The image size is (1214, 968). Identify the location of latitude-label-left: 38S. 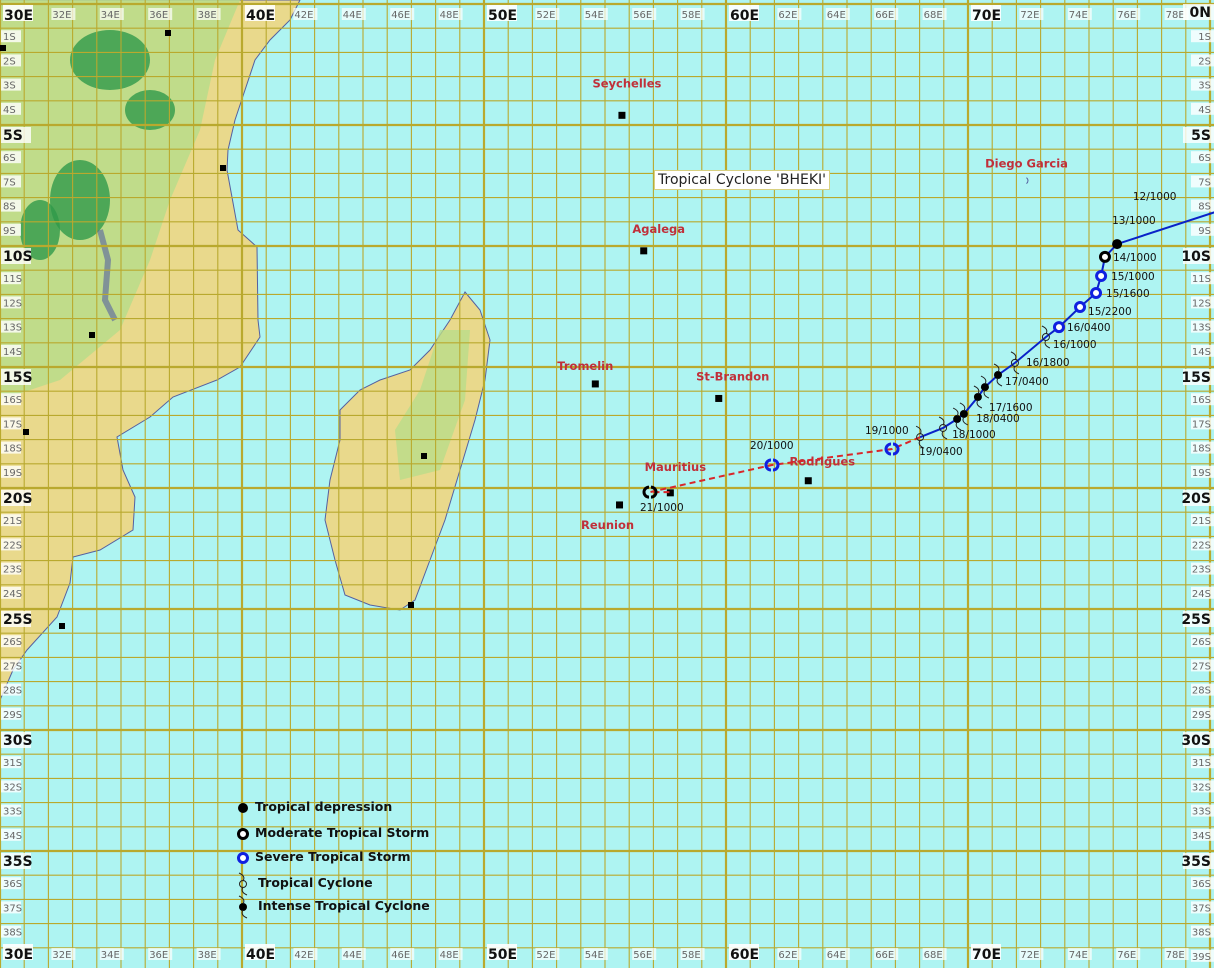
(12, 933).